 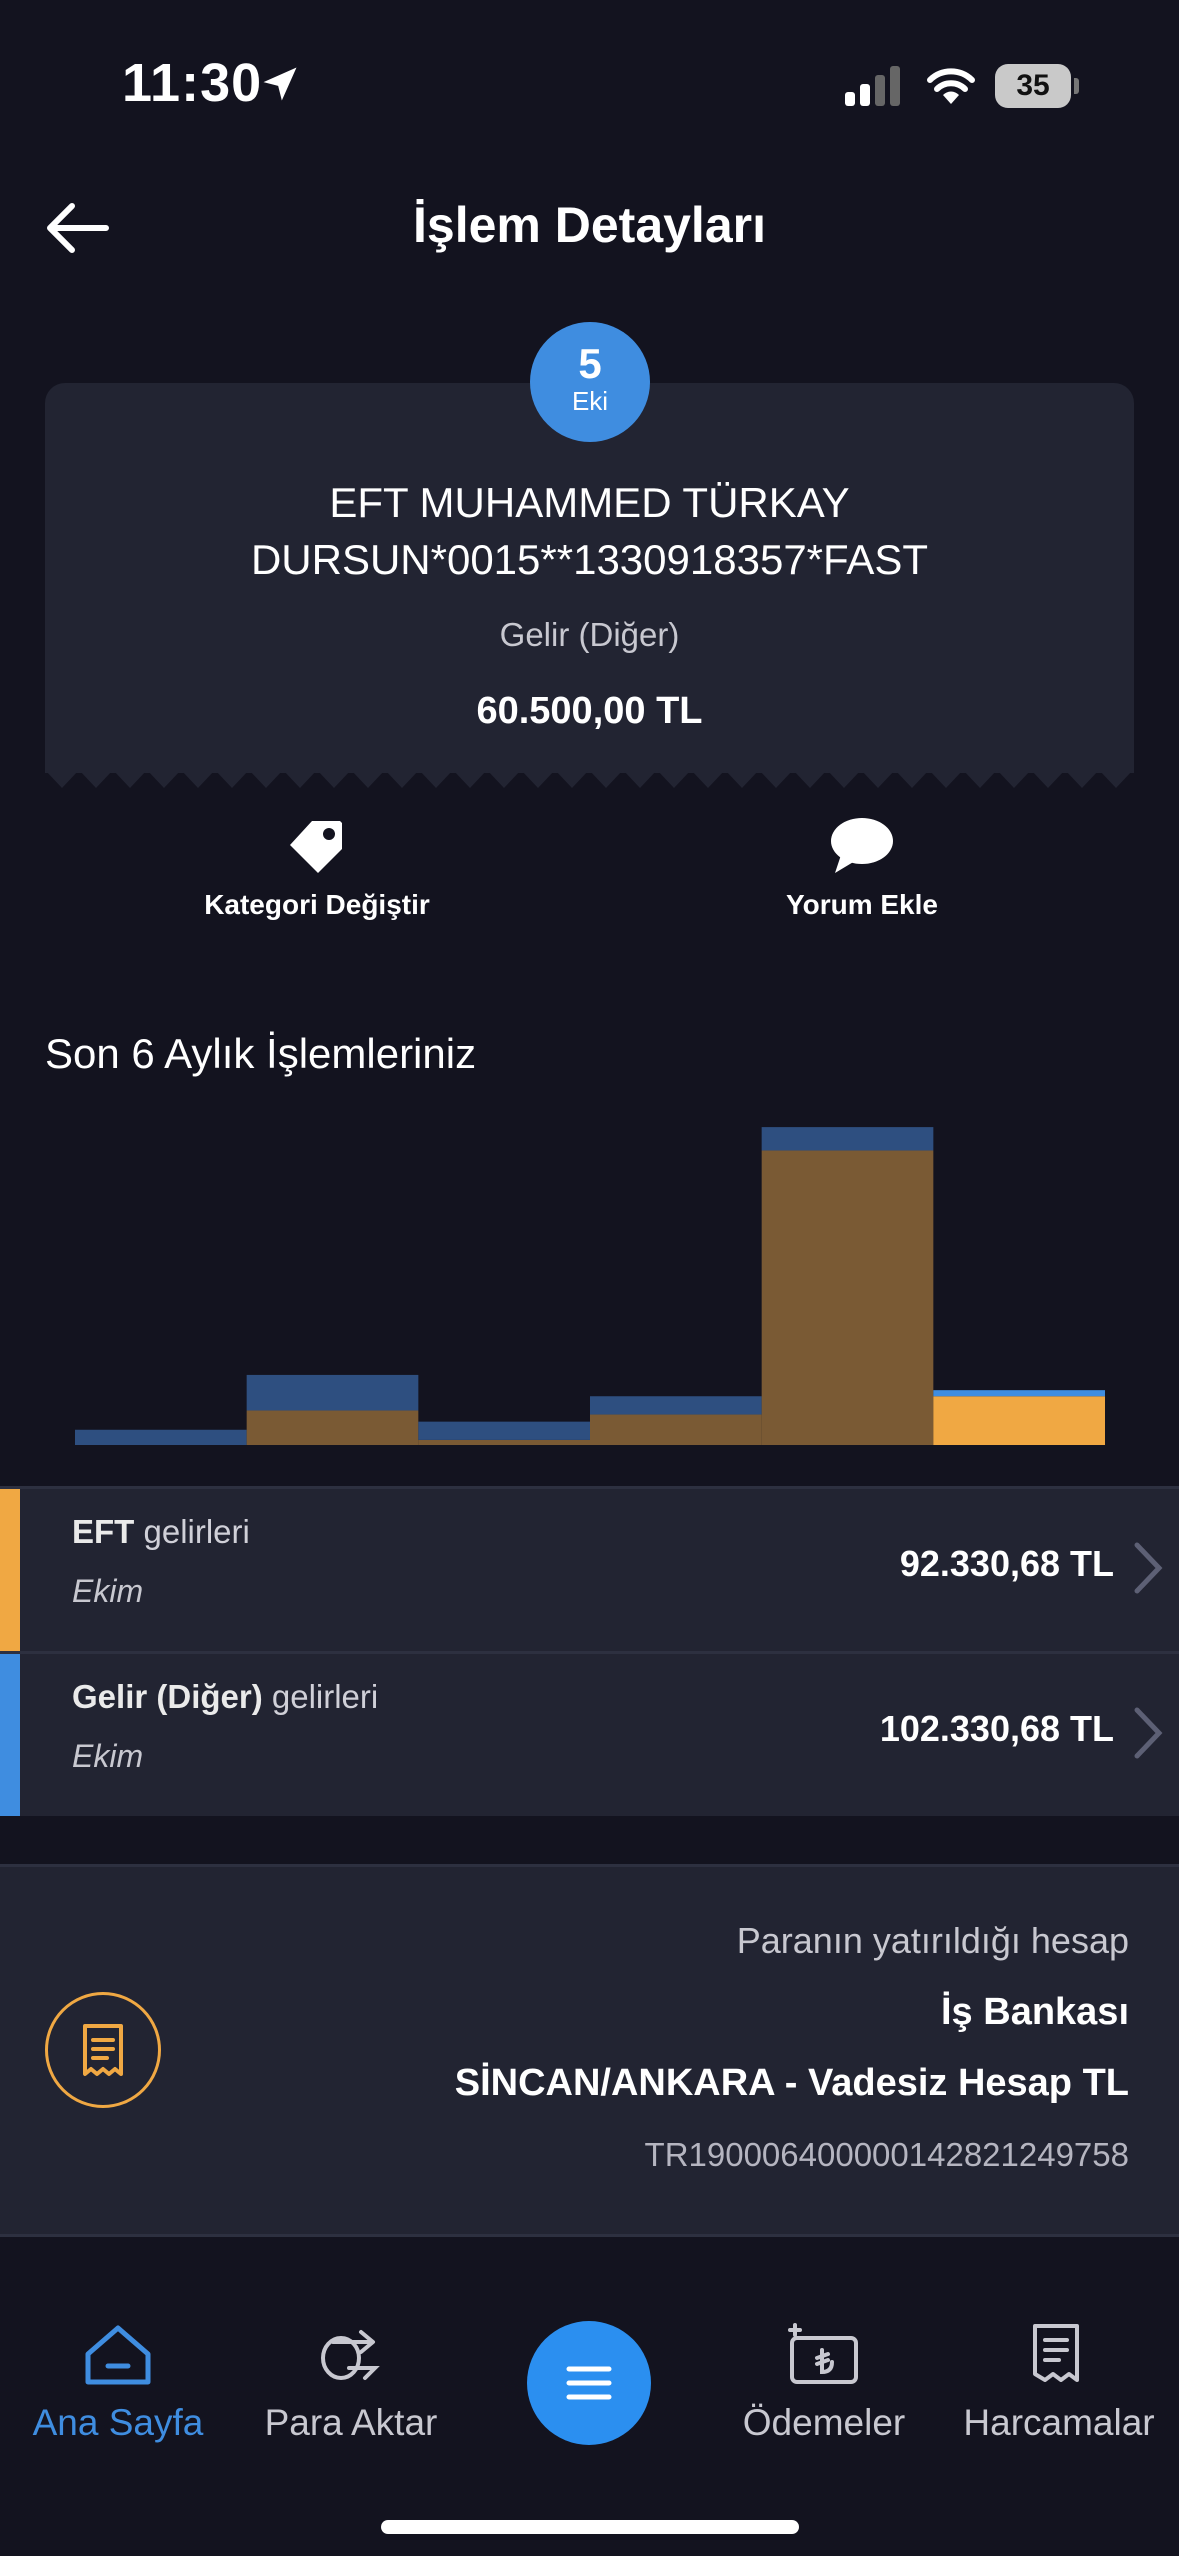 What do you see at coordinates (351, 2382) in the screenshot?
I see `tab-transfer: Para Aktar` at bounding box center [351, 2382].